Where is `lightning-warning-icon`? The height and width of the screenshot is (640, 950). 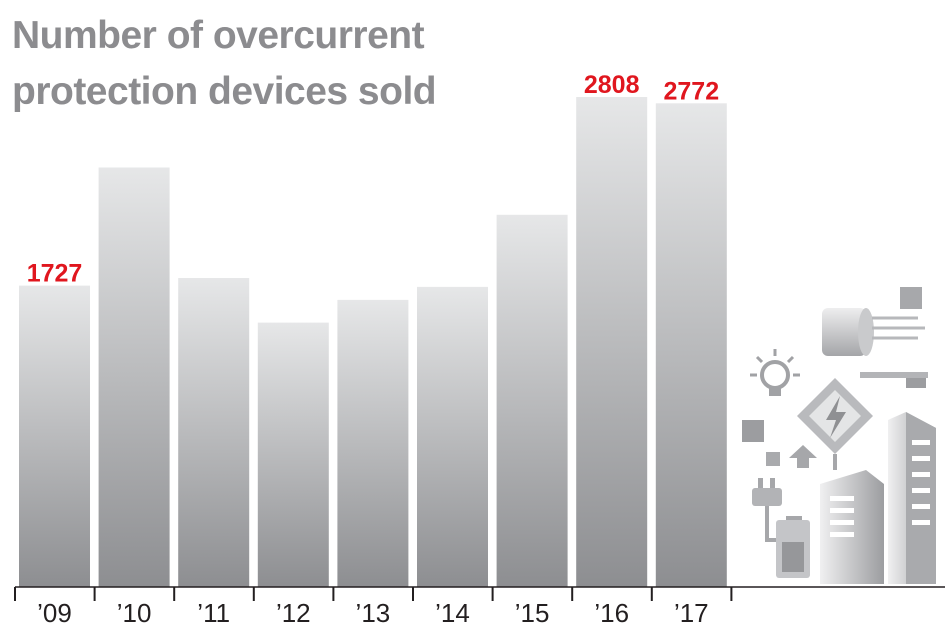
lightning-warning-icon is located at coordinates (835, 424).